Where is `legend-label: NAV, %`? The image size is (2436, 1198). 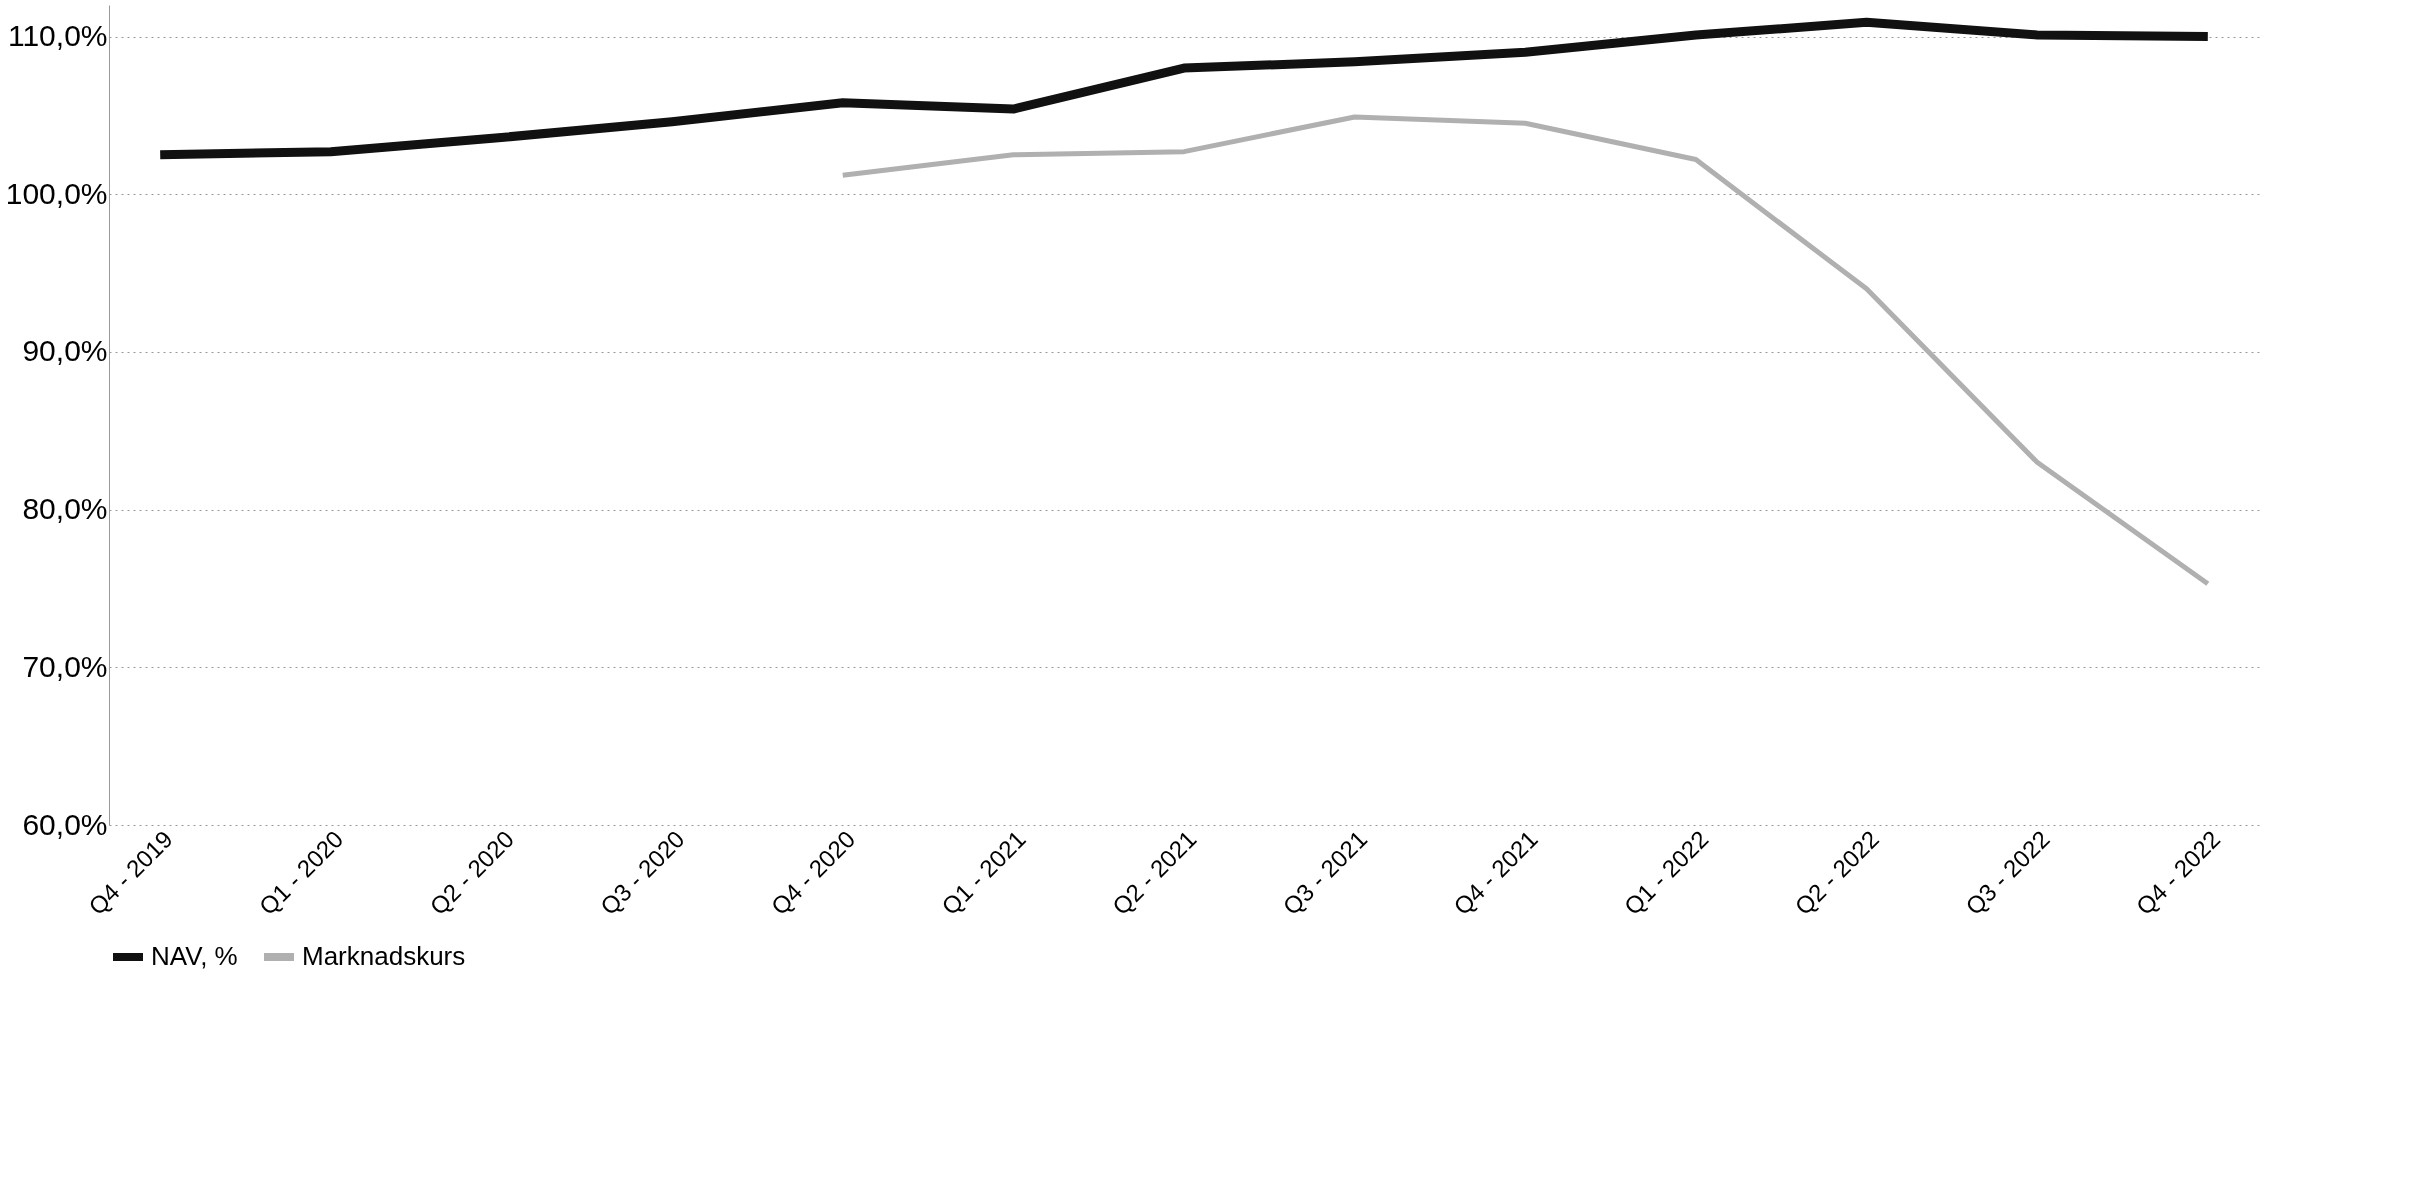
legend-label: NAV, % is located at coordinates (194, 956).